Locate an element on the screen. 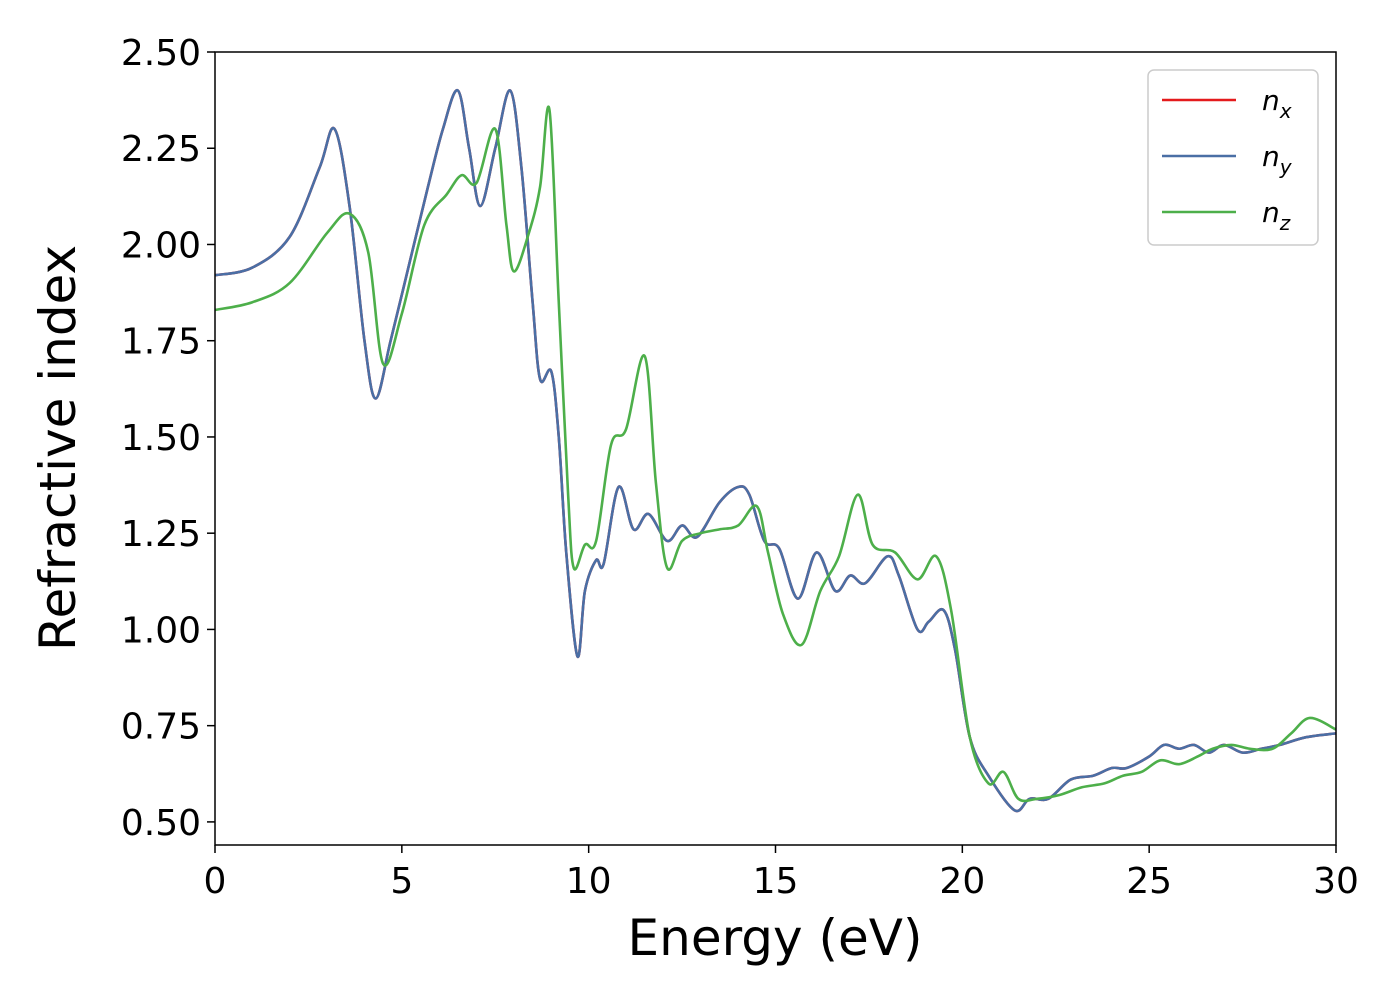 The image size is (1400, 1000). y-tick-label: 2.50 is located at coordinates (161, 53).